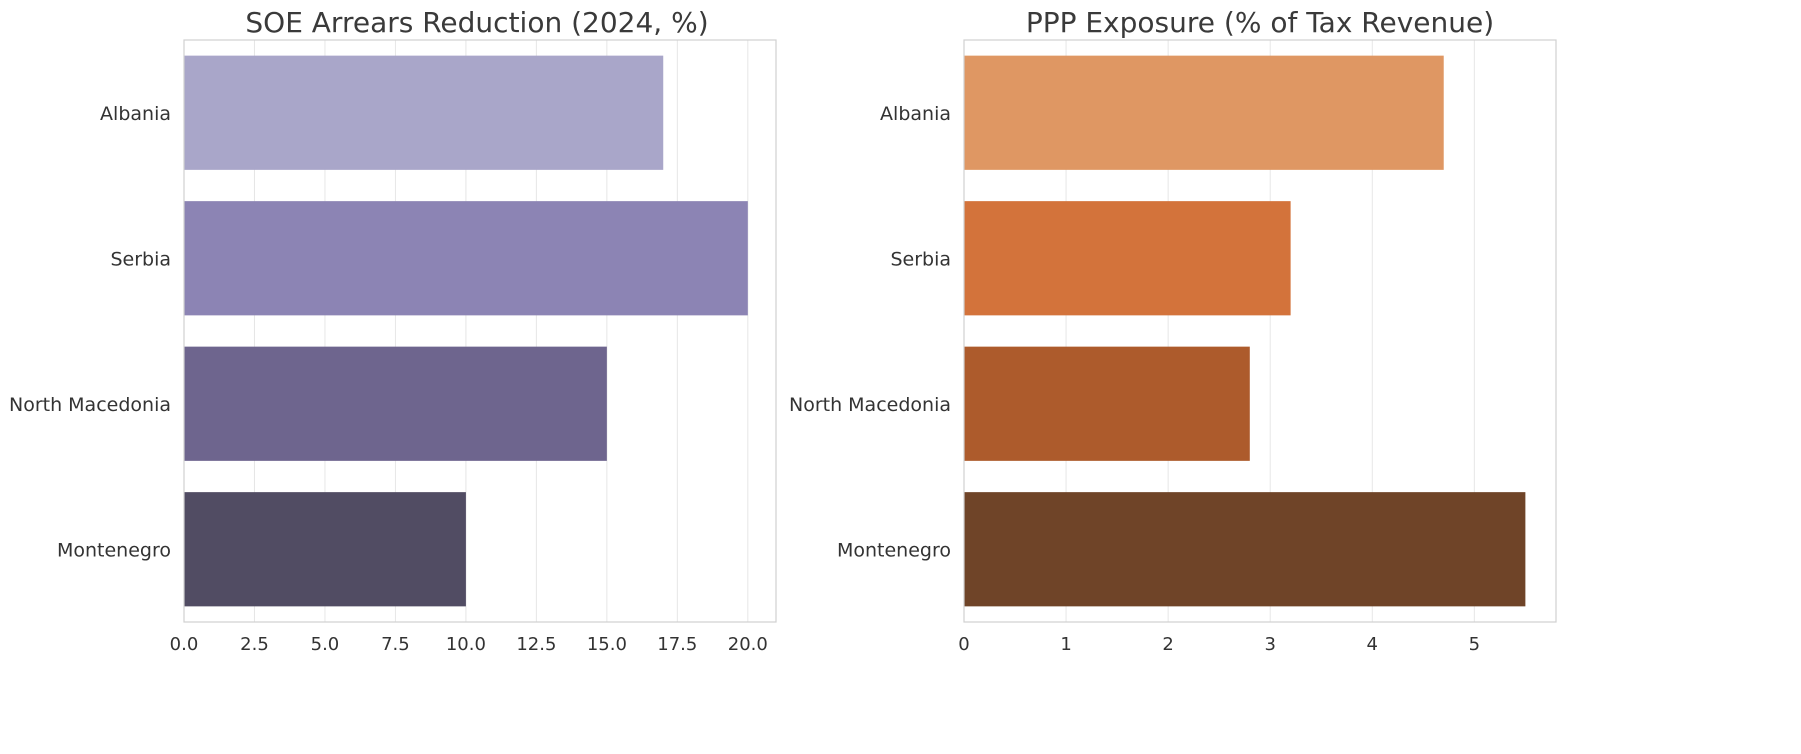 This screenshot has height=754, width=1801. I want to click on x-tick-label: 0.0, so click(184, 644).